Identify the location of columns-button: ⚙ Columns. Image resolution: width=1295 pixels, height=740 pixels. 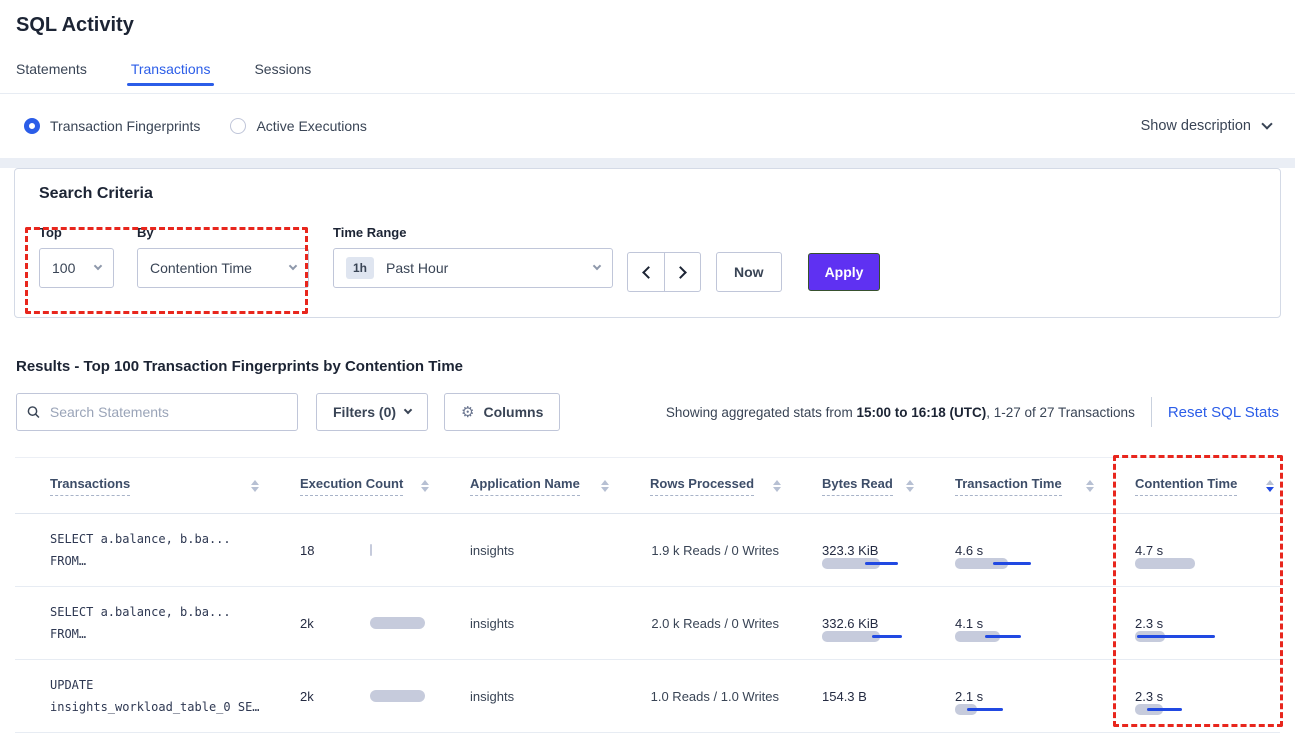
(502, 412).